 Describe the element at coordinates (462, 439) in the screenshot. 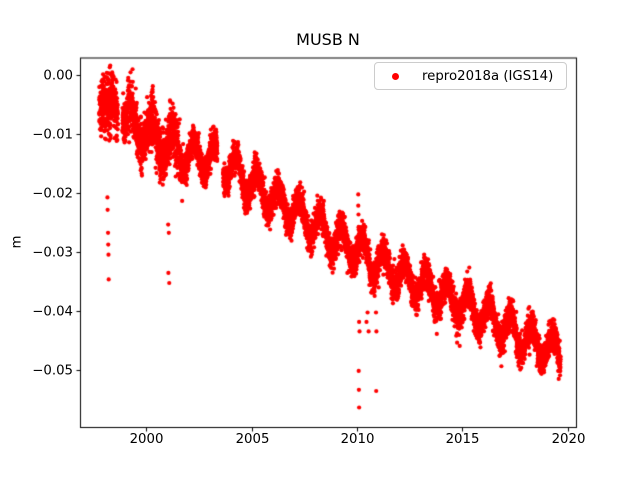

I see `x-tick-label: 2015` at that location.